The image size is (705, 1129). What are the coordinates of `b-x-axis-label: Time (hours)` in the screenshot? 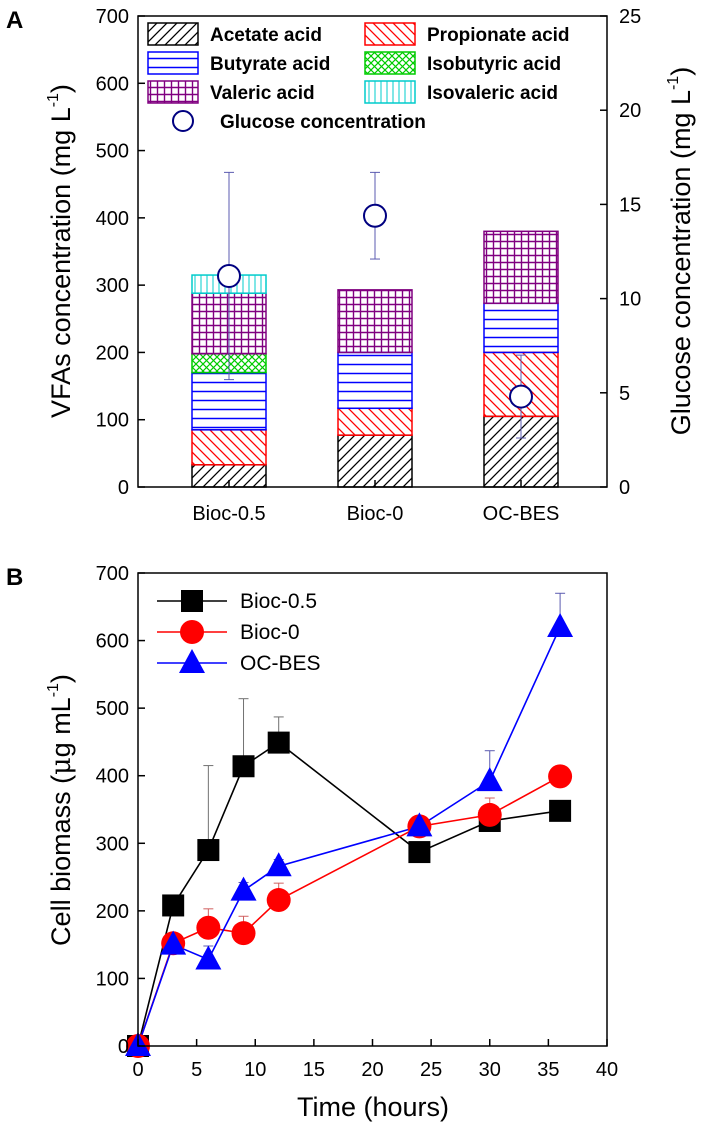 It's located at (373, 1107).